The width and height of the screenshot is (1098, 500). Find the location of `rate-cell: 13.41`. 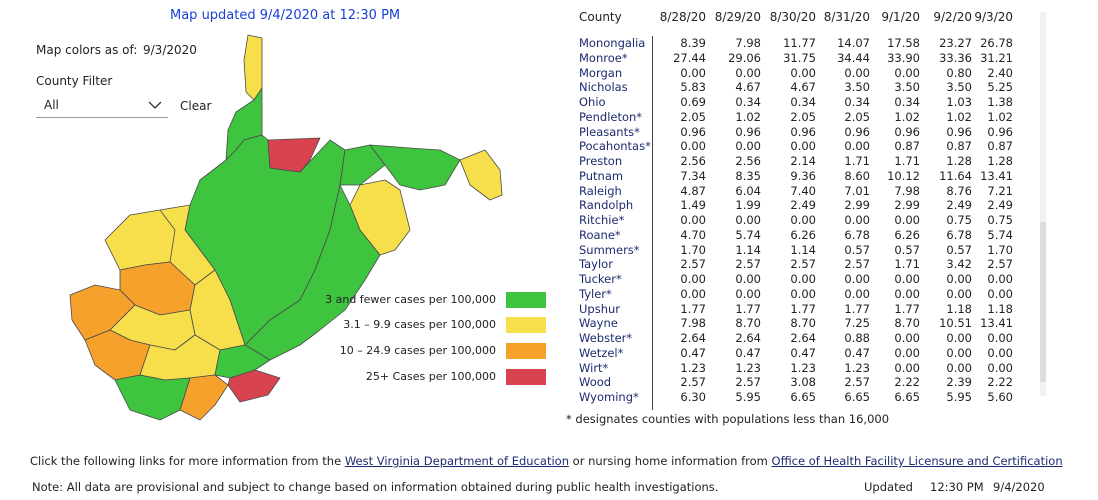

rate-cell: 13.41 is located at coordinates (996, 323).